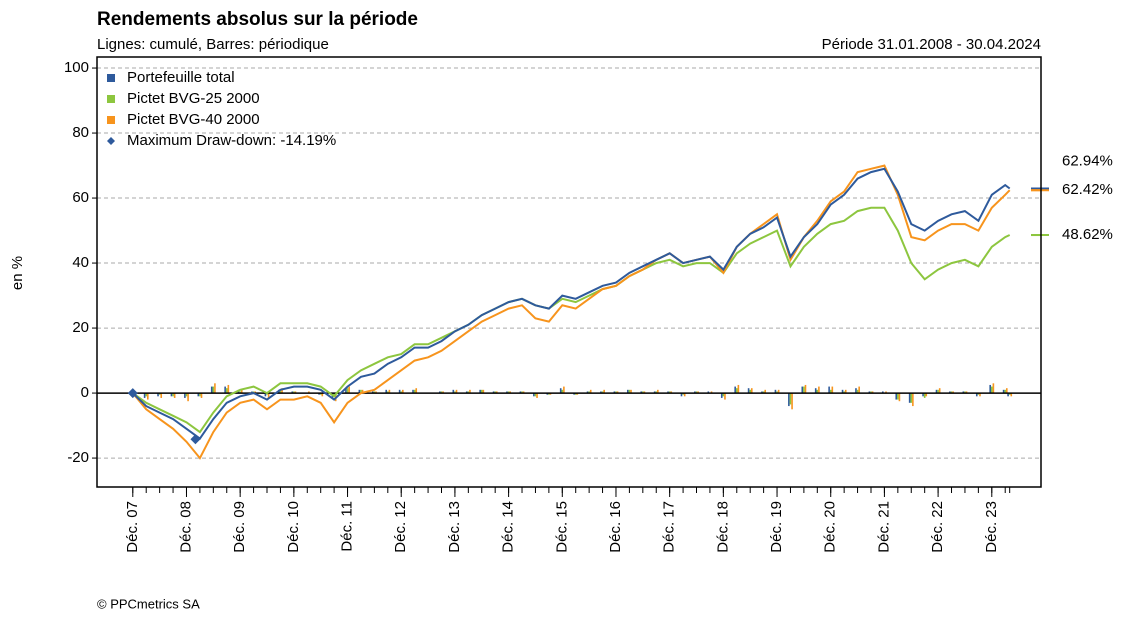  I want to click on x-tick-label: Déc. 16, so click(615, 527).